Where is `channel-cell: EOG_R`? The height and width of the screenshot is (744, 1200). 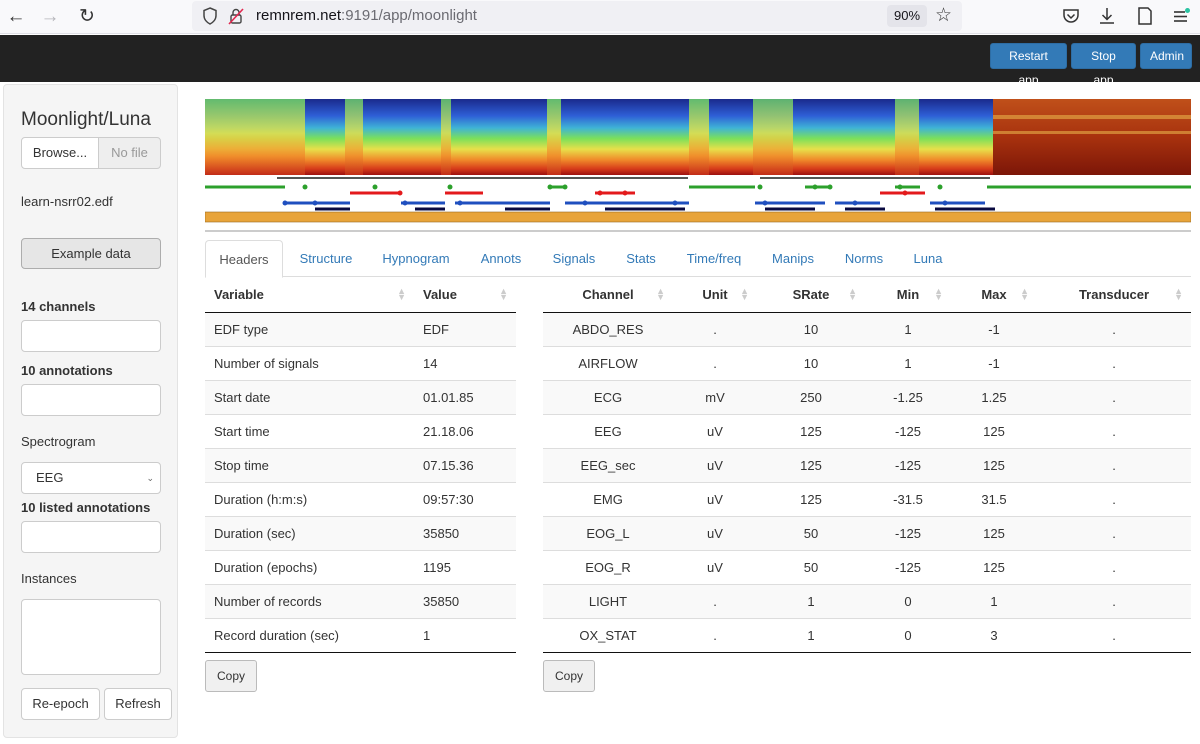 channel-cell: EOG_R is located at coordinates (608, 566).